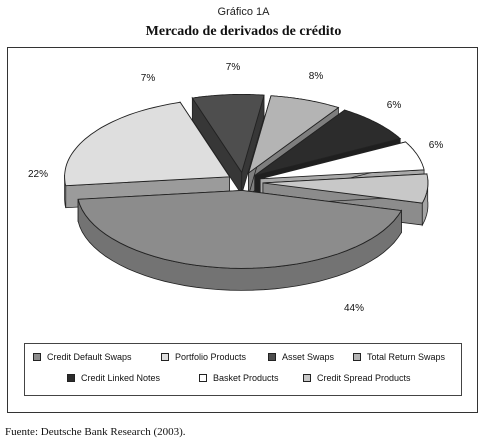 The height and width of the screenshot is (444, 487). What do you see at coordinates (233, 67) in the screenshot?
I see `pie-label-total-return-swaps: 7%` at bounding box center [233, 67].